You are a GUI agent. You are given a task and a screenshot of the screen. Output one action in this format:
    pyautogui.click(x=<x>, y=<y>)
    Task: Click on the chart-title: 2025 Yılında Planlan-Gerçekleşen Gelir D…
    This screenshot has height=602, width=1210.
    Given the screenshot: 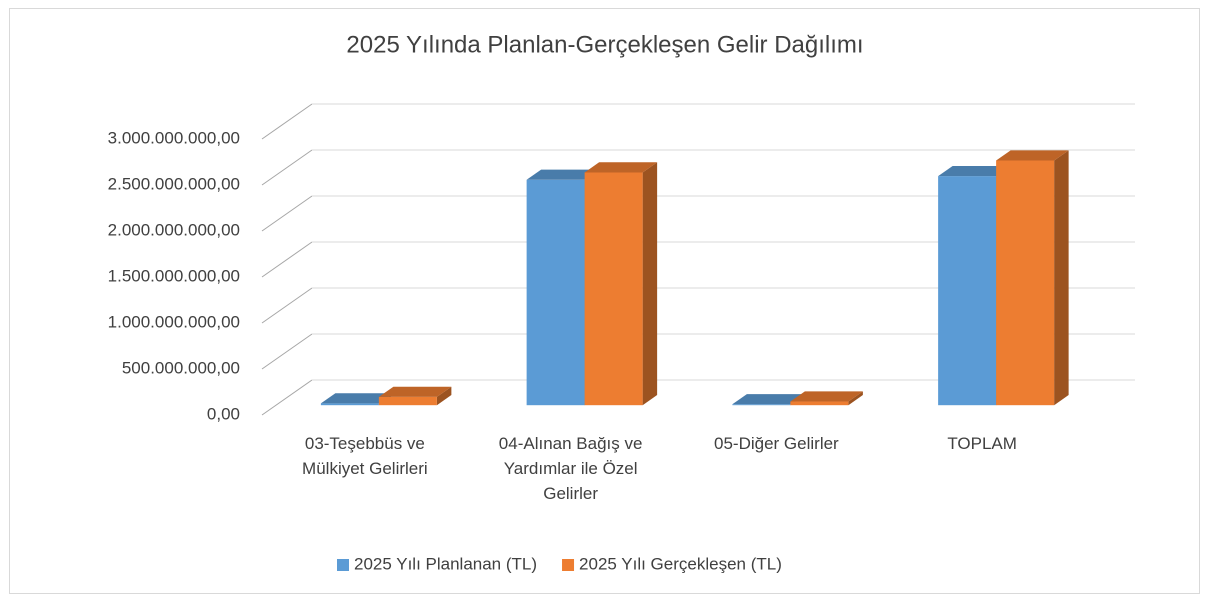 What is the action you would take?
    pyautogui.click(x=604, y=44)
    